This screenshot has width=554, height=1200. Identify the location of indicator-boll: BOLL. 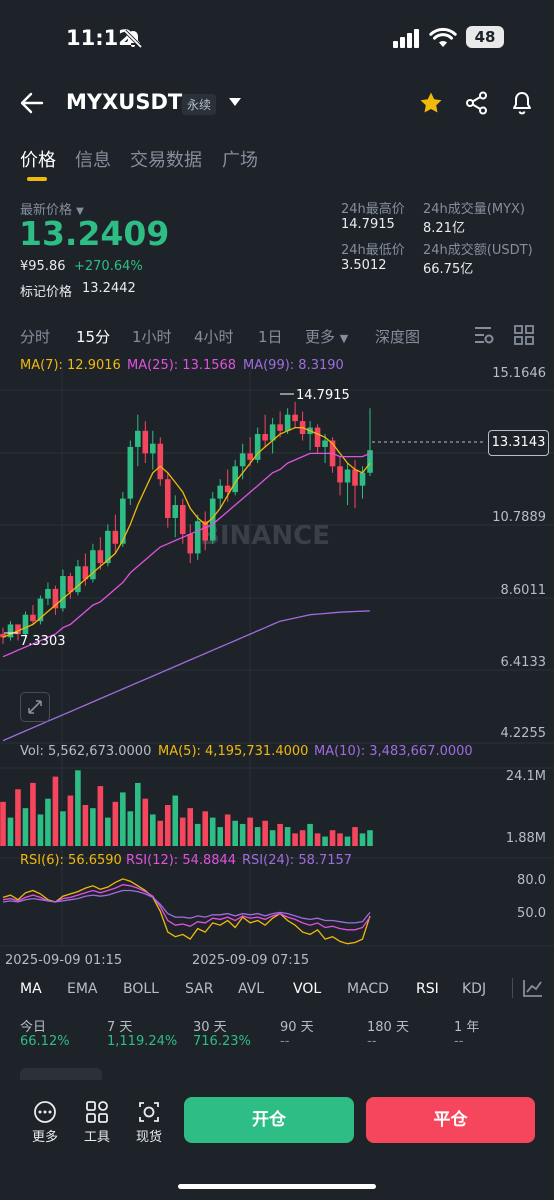
(141, 989).